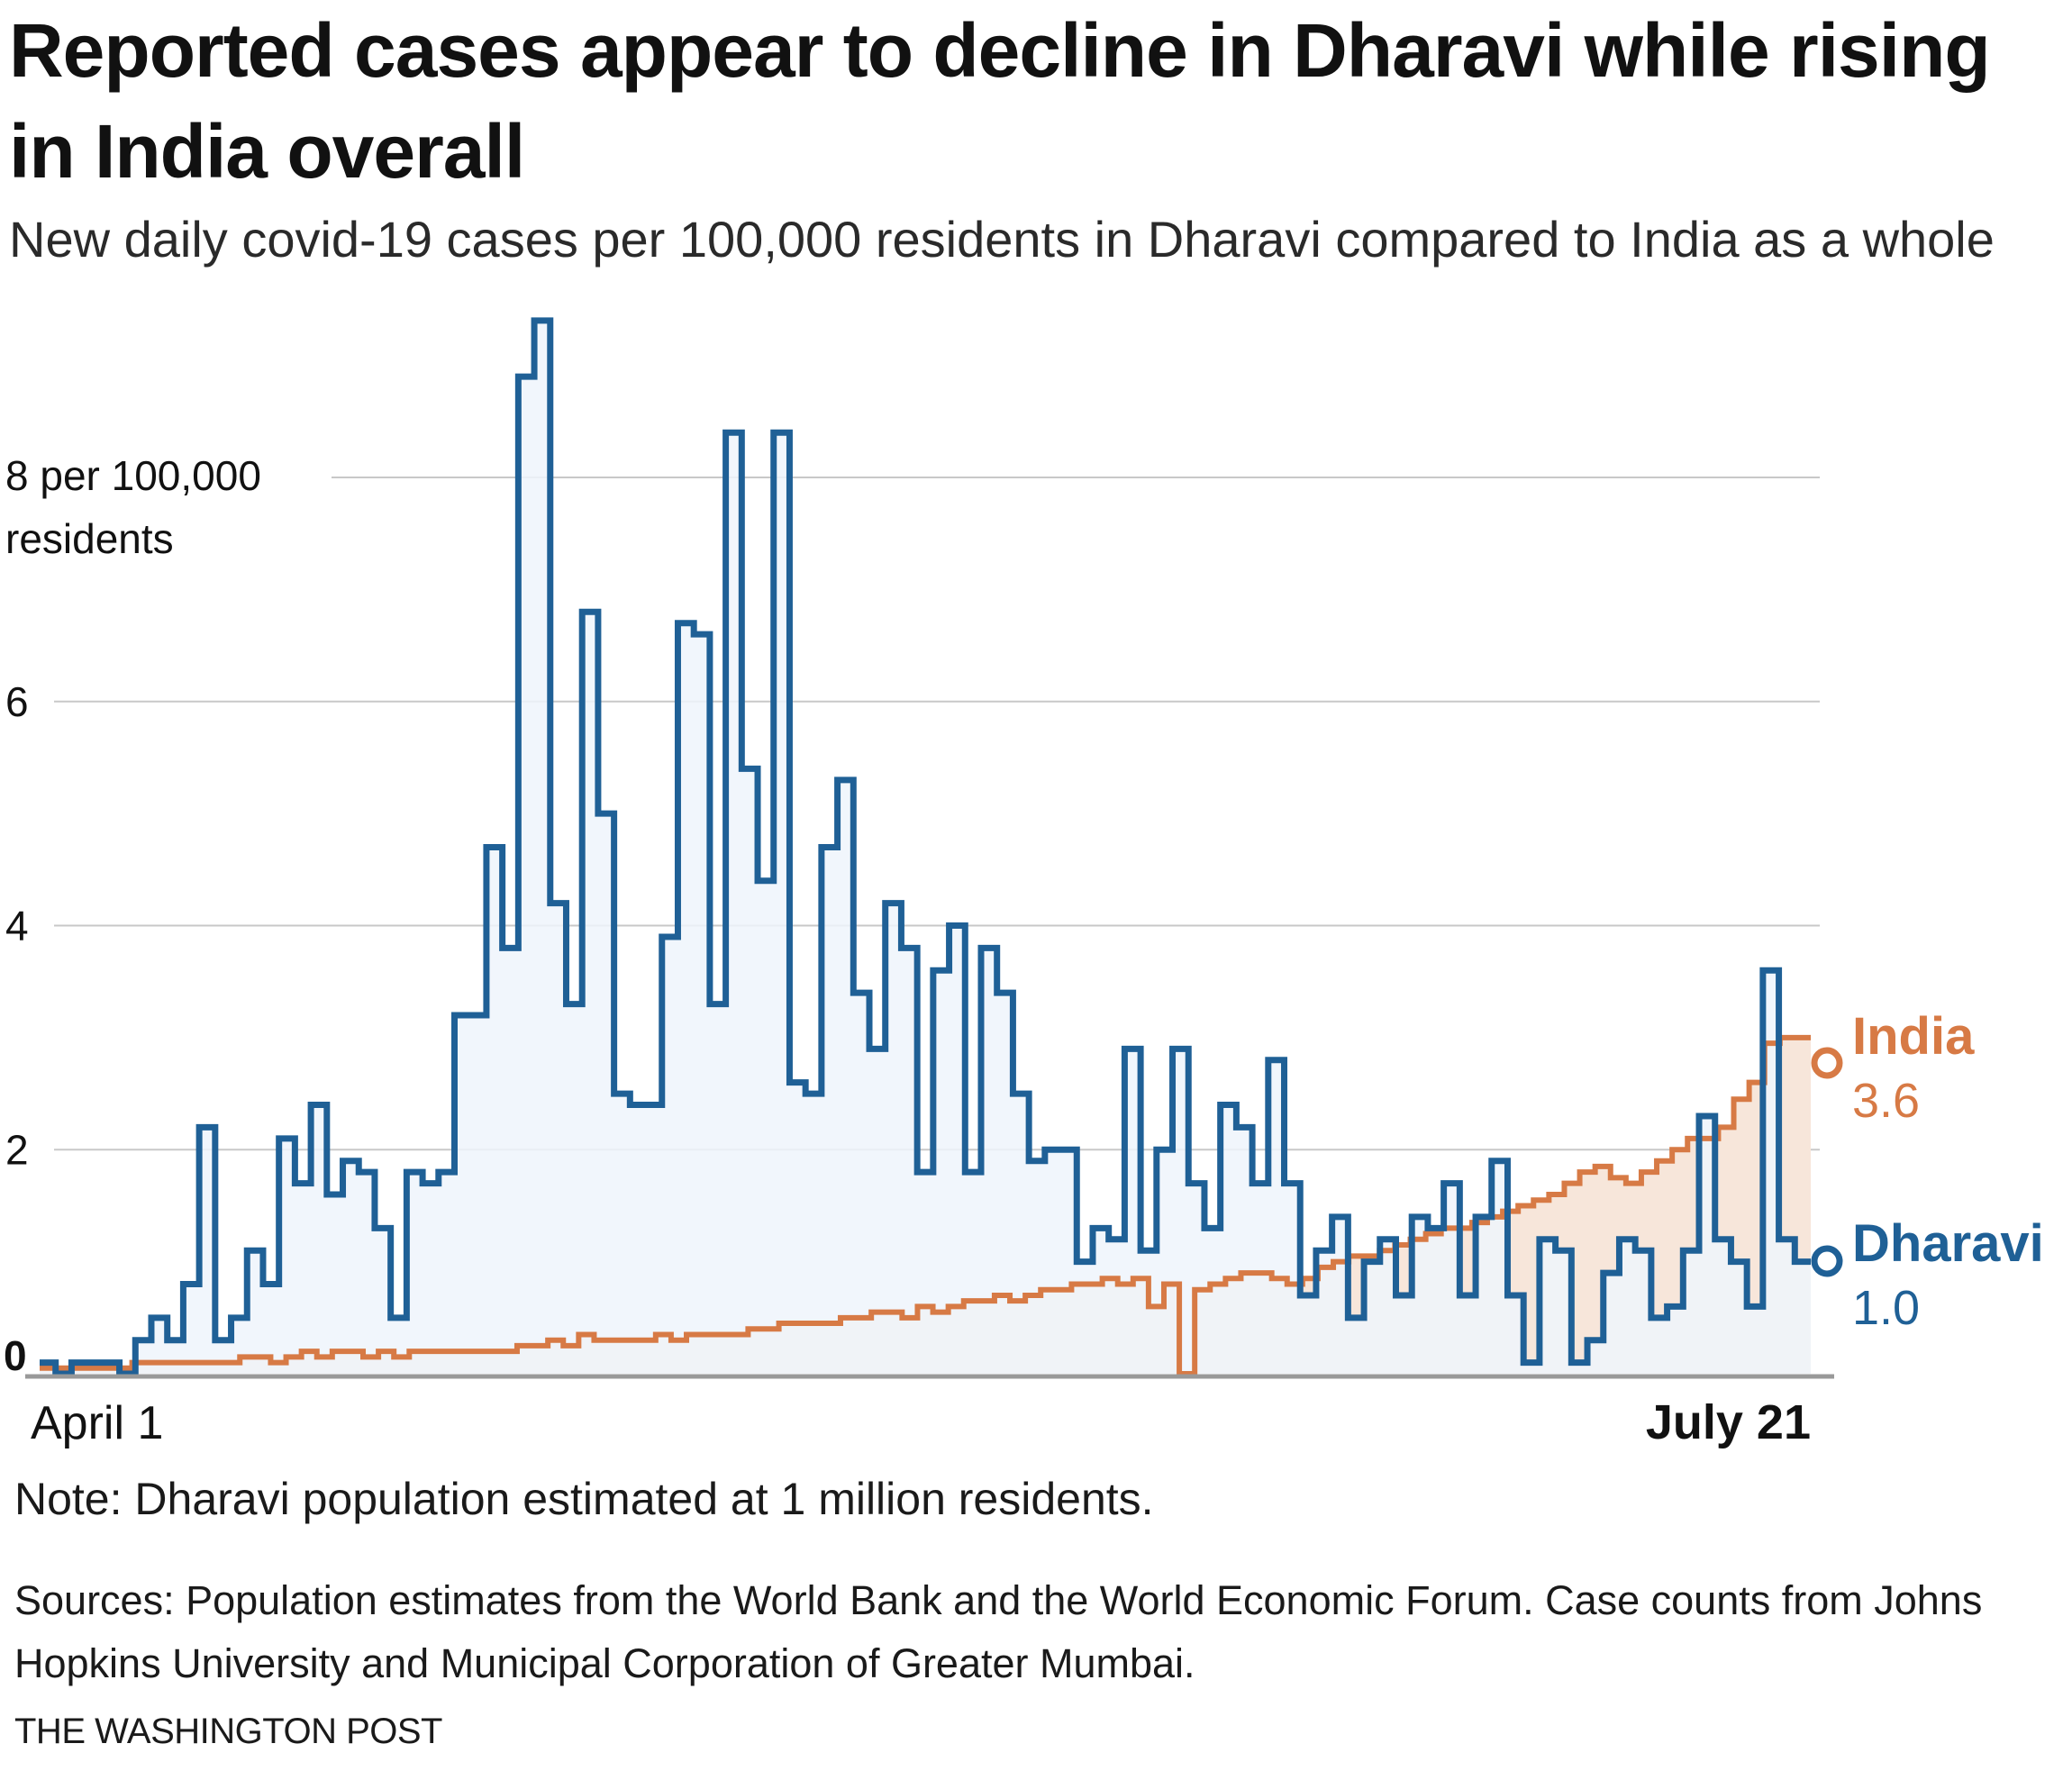  I want to click on x-tick-label-end: July 21, so click(1728, 1422).